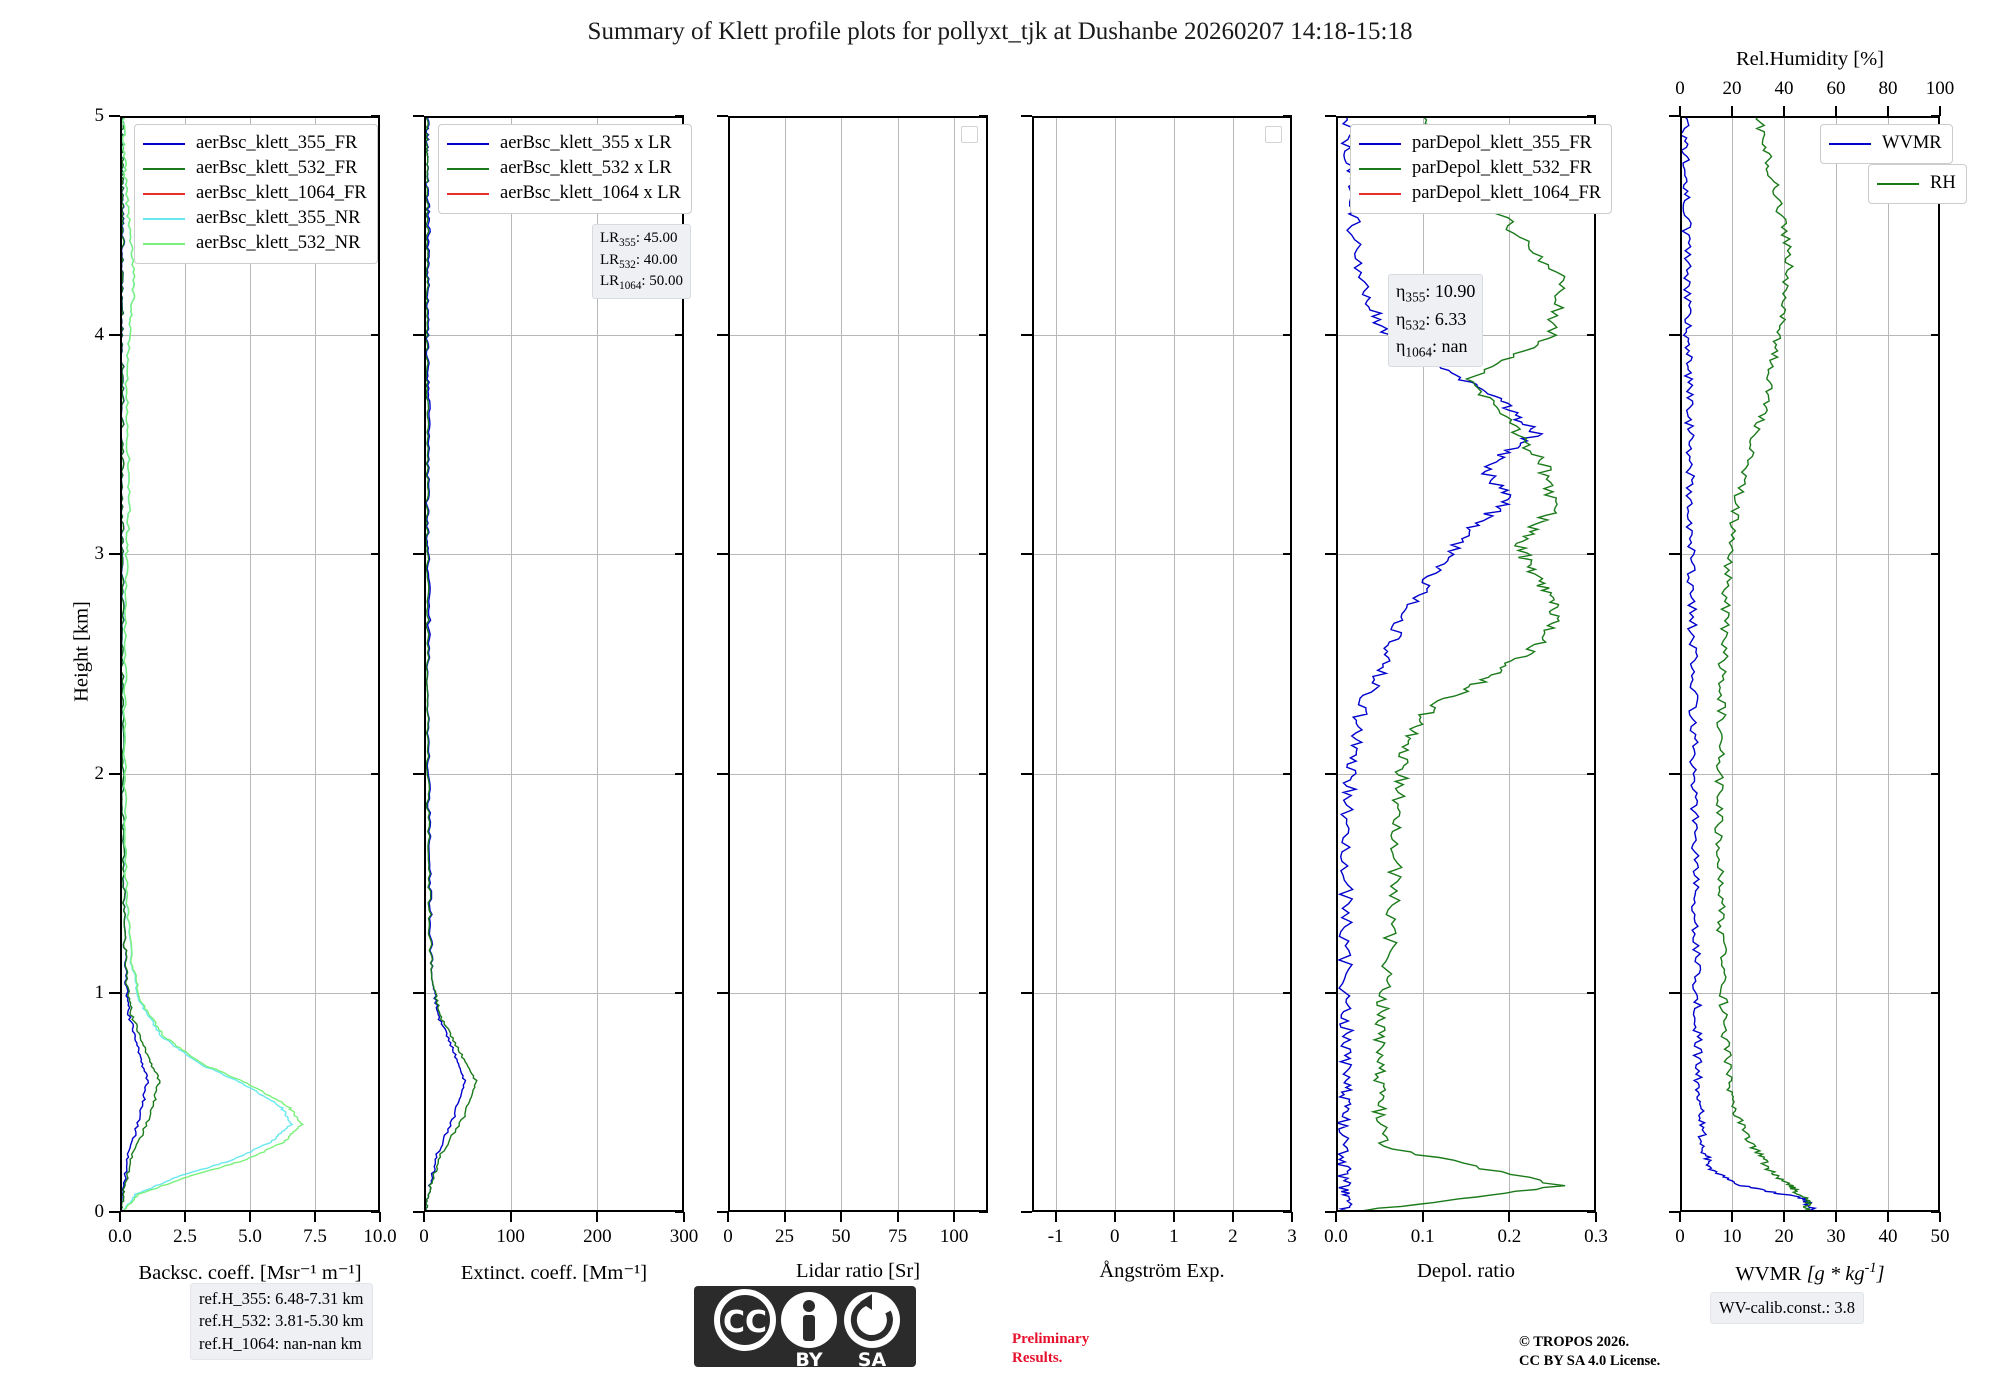 The height and width of the screenshot is (1373, 2000). I want to click on x-tick-label: 20, so click(1784, 1236).